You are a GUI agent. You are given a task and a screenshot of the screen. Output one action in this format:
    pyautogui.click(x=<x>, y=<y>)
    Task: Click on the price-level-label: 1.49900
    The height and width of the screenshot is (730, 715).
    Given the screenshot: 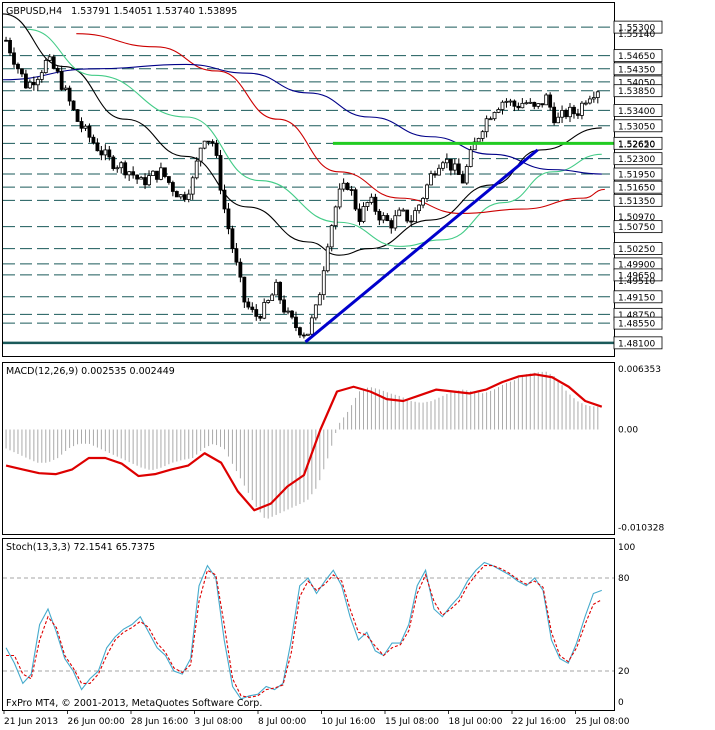 What is the action you would take?
    pyautogui.click(x=636, y=265)
    